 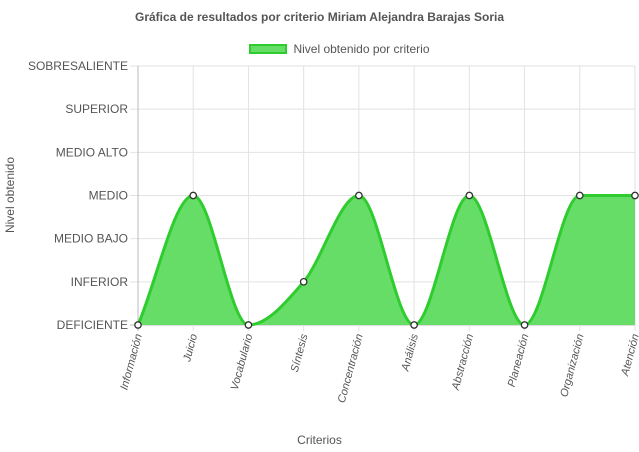 I want to click on x-tick-label: Síntesis, so click(x=300, y=352).